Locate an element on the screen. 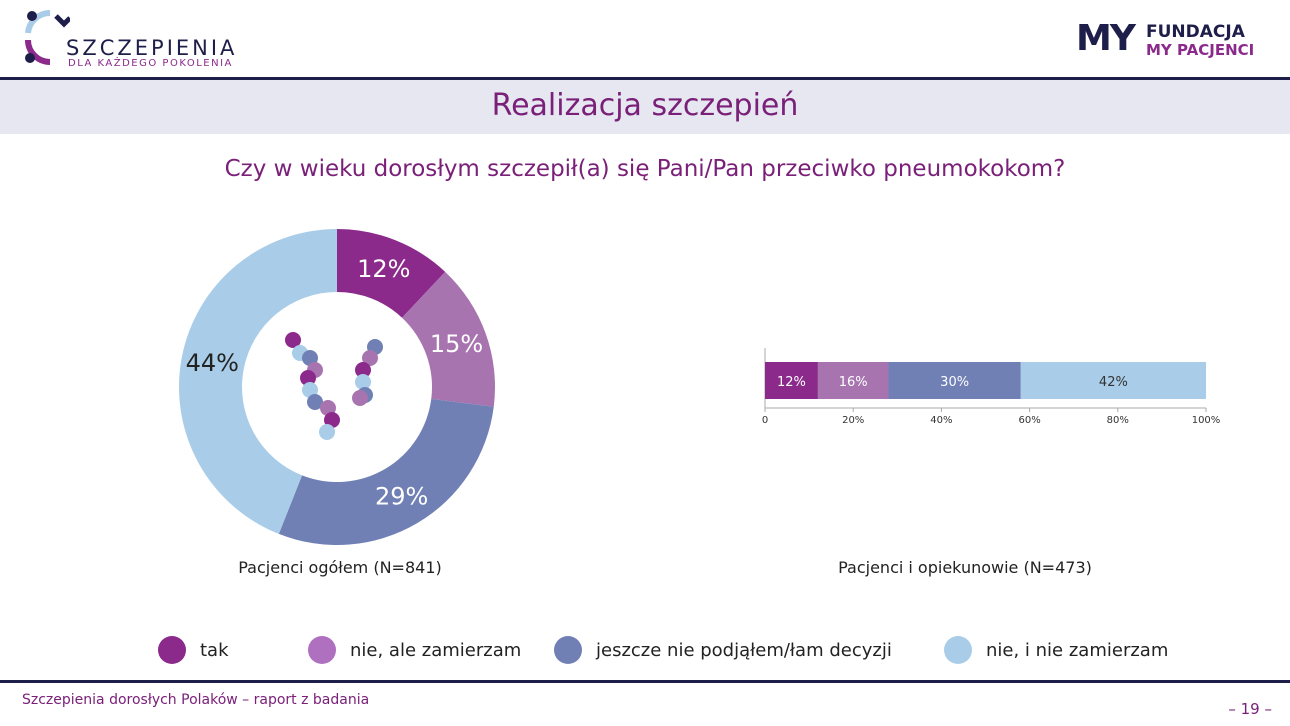 Image resolution: width=1290 pixels, height=726 pixels. logo-title: SZCZEPIENIA is located at coordinates (152, 48).